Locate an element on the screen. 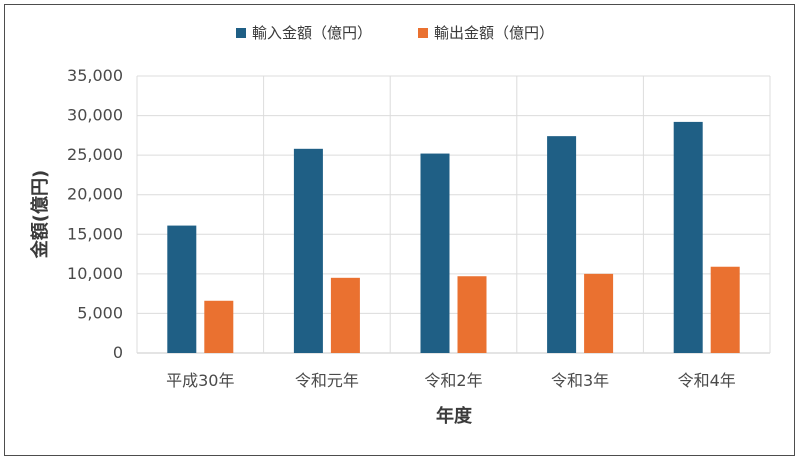  legend-label: 輸出金額（億円） is located at coordinates (494, 33).